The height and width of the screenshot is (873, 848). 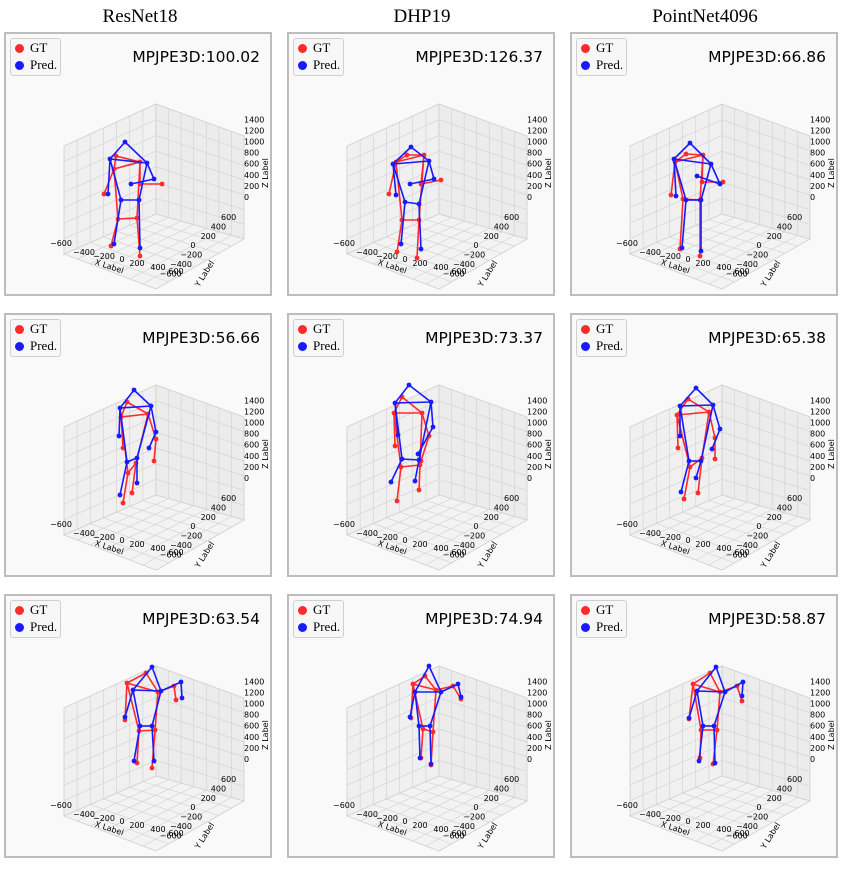 What do you see at coordinates (201, 338) in the screenshot?
I see `mpjpe-metric-label: MPJPE3D:56.66` at bounding box center [201, 338].